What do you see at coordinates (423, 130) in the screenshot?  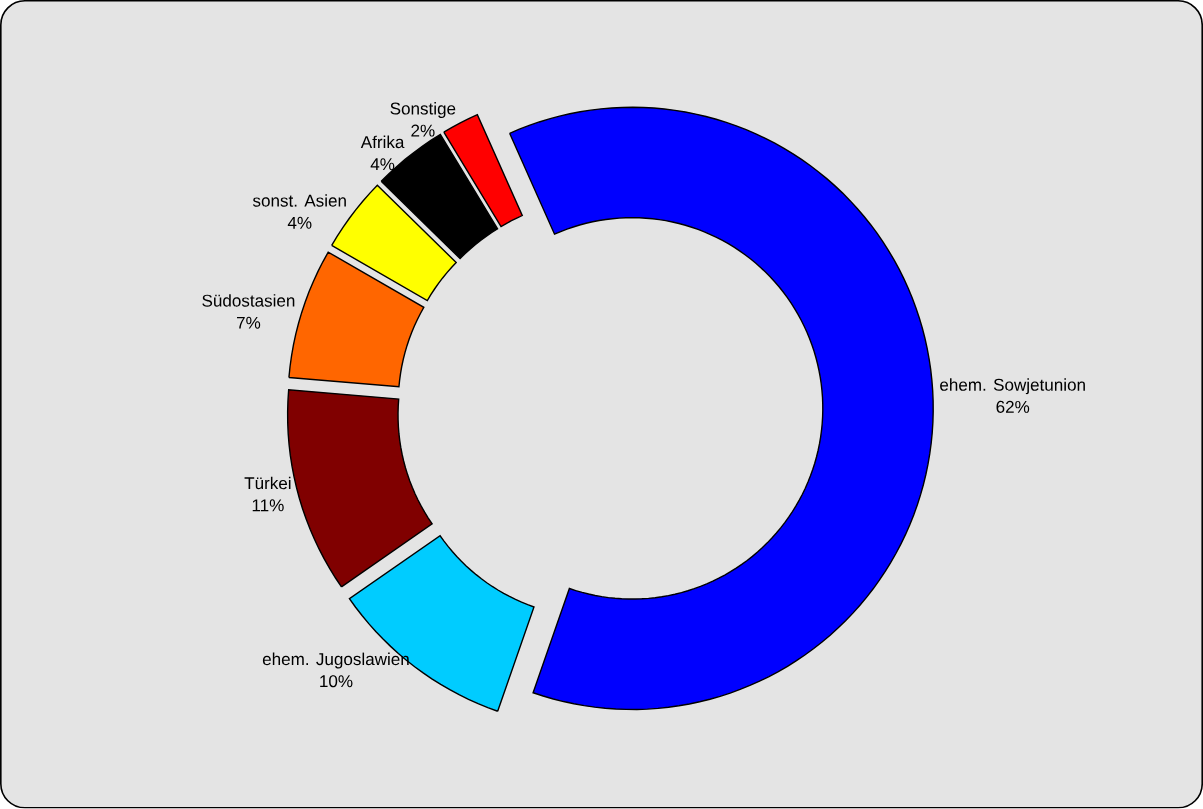 I see `data-label: 2%` at bounding box center [423, 130].